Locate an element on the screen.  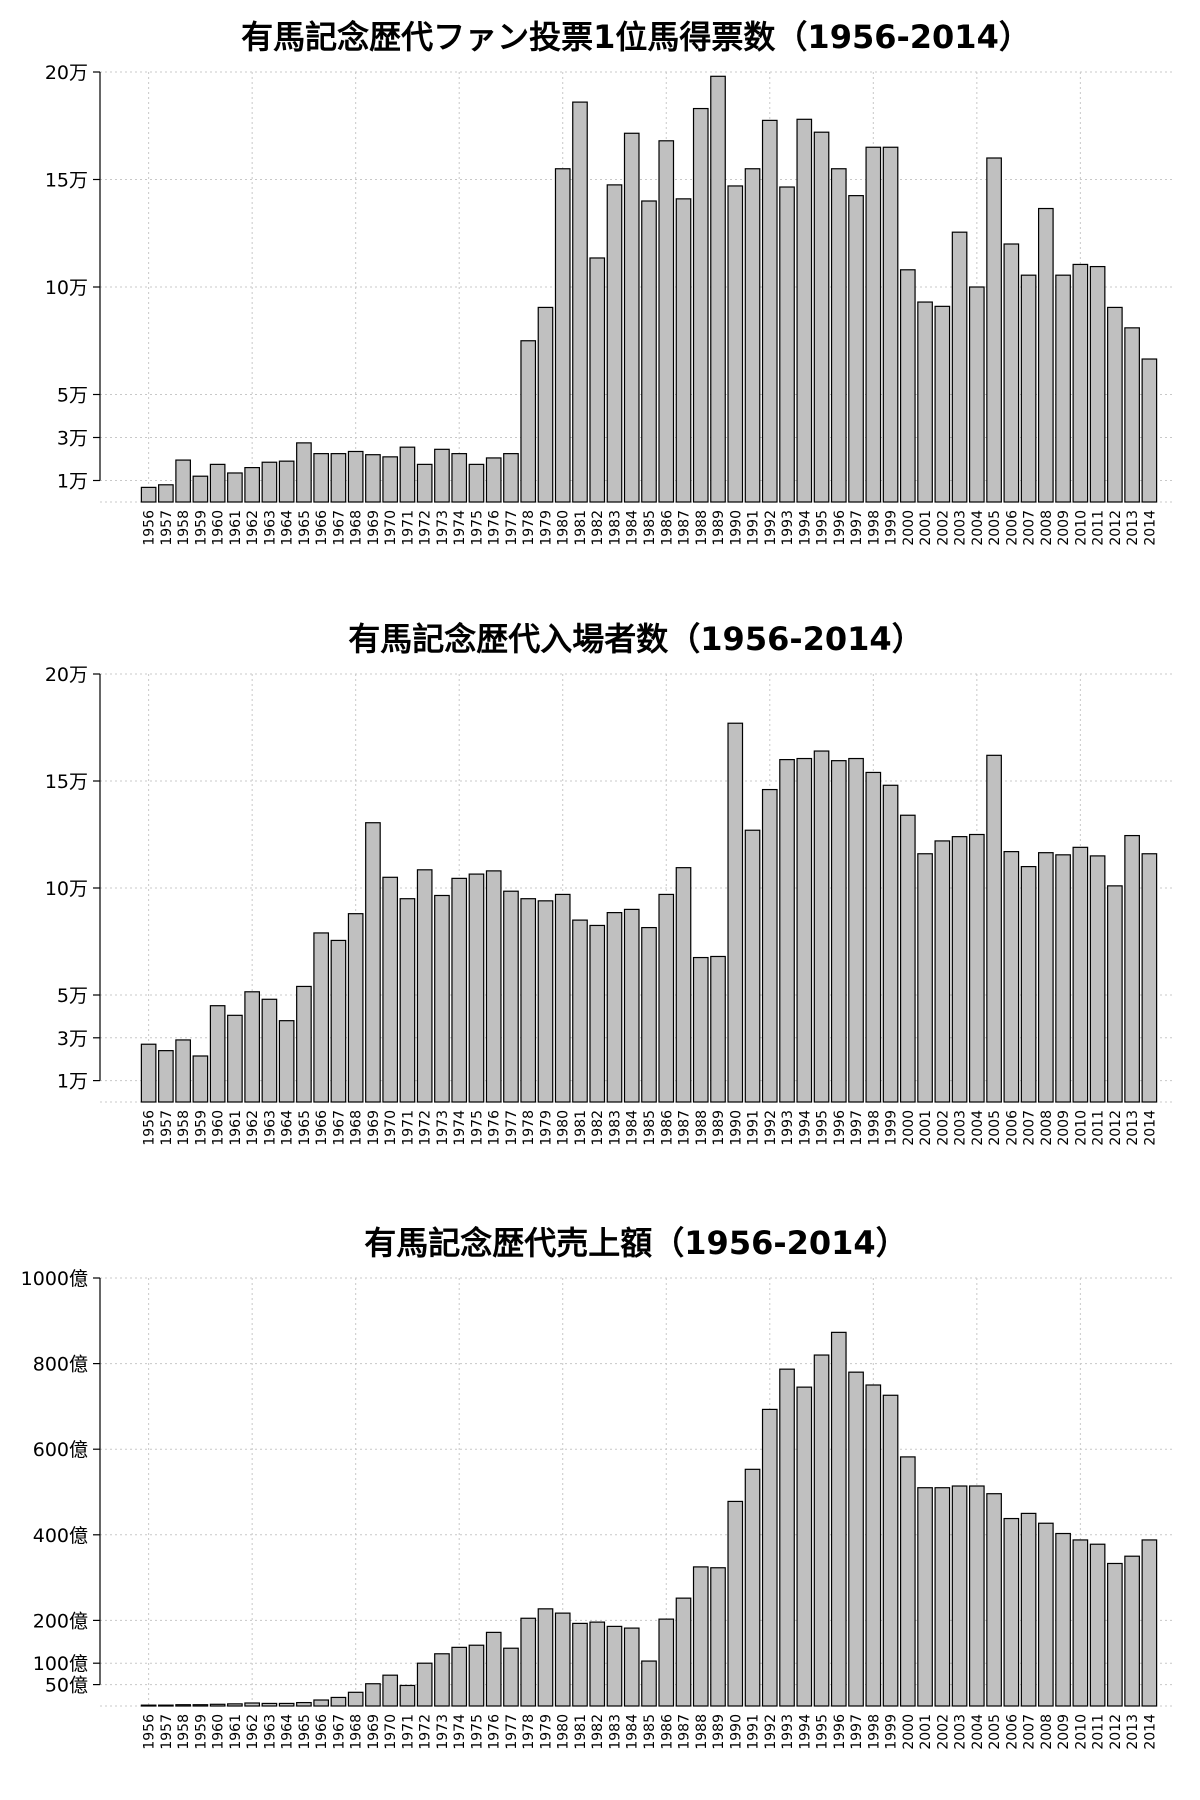
bar-1984 is located at coordinates (631, 1667).